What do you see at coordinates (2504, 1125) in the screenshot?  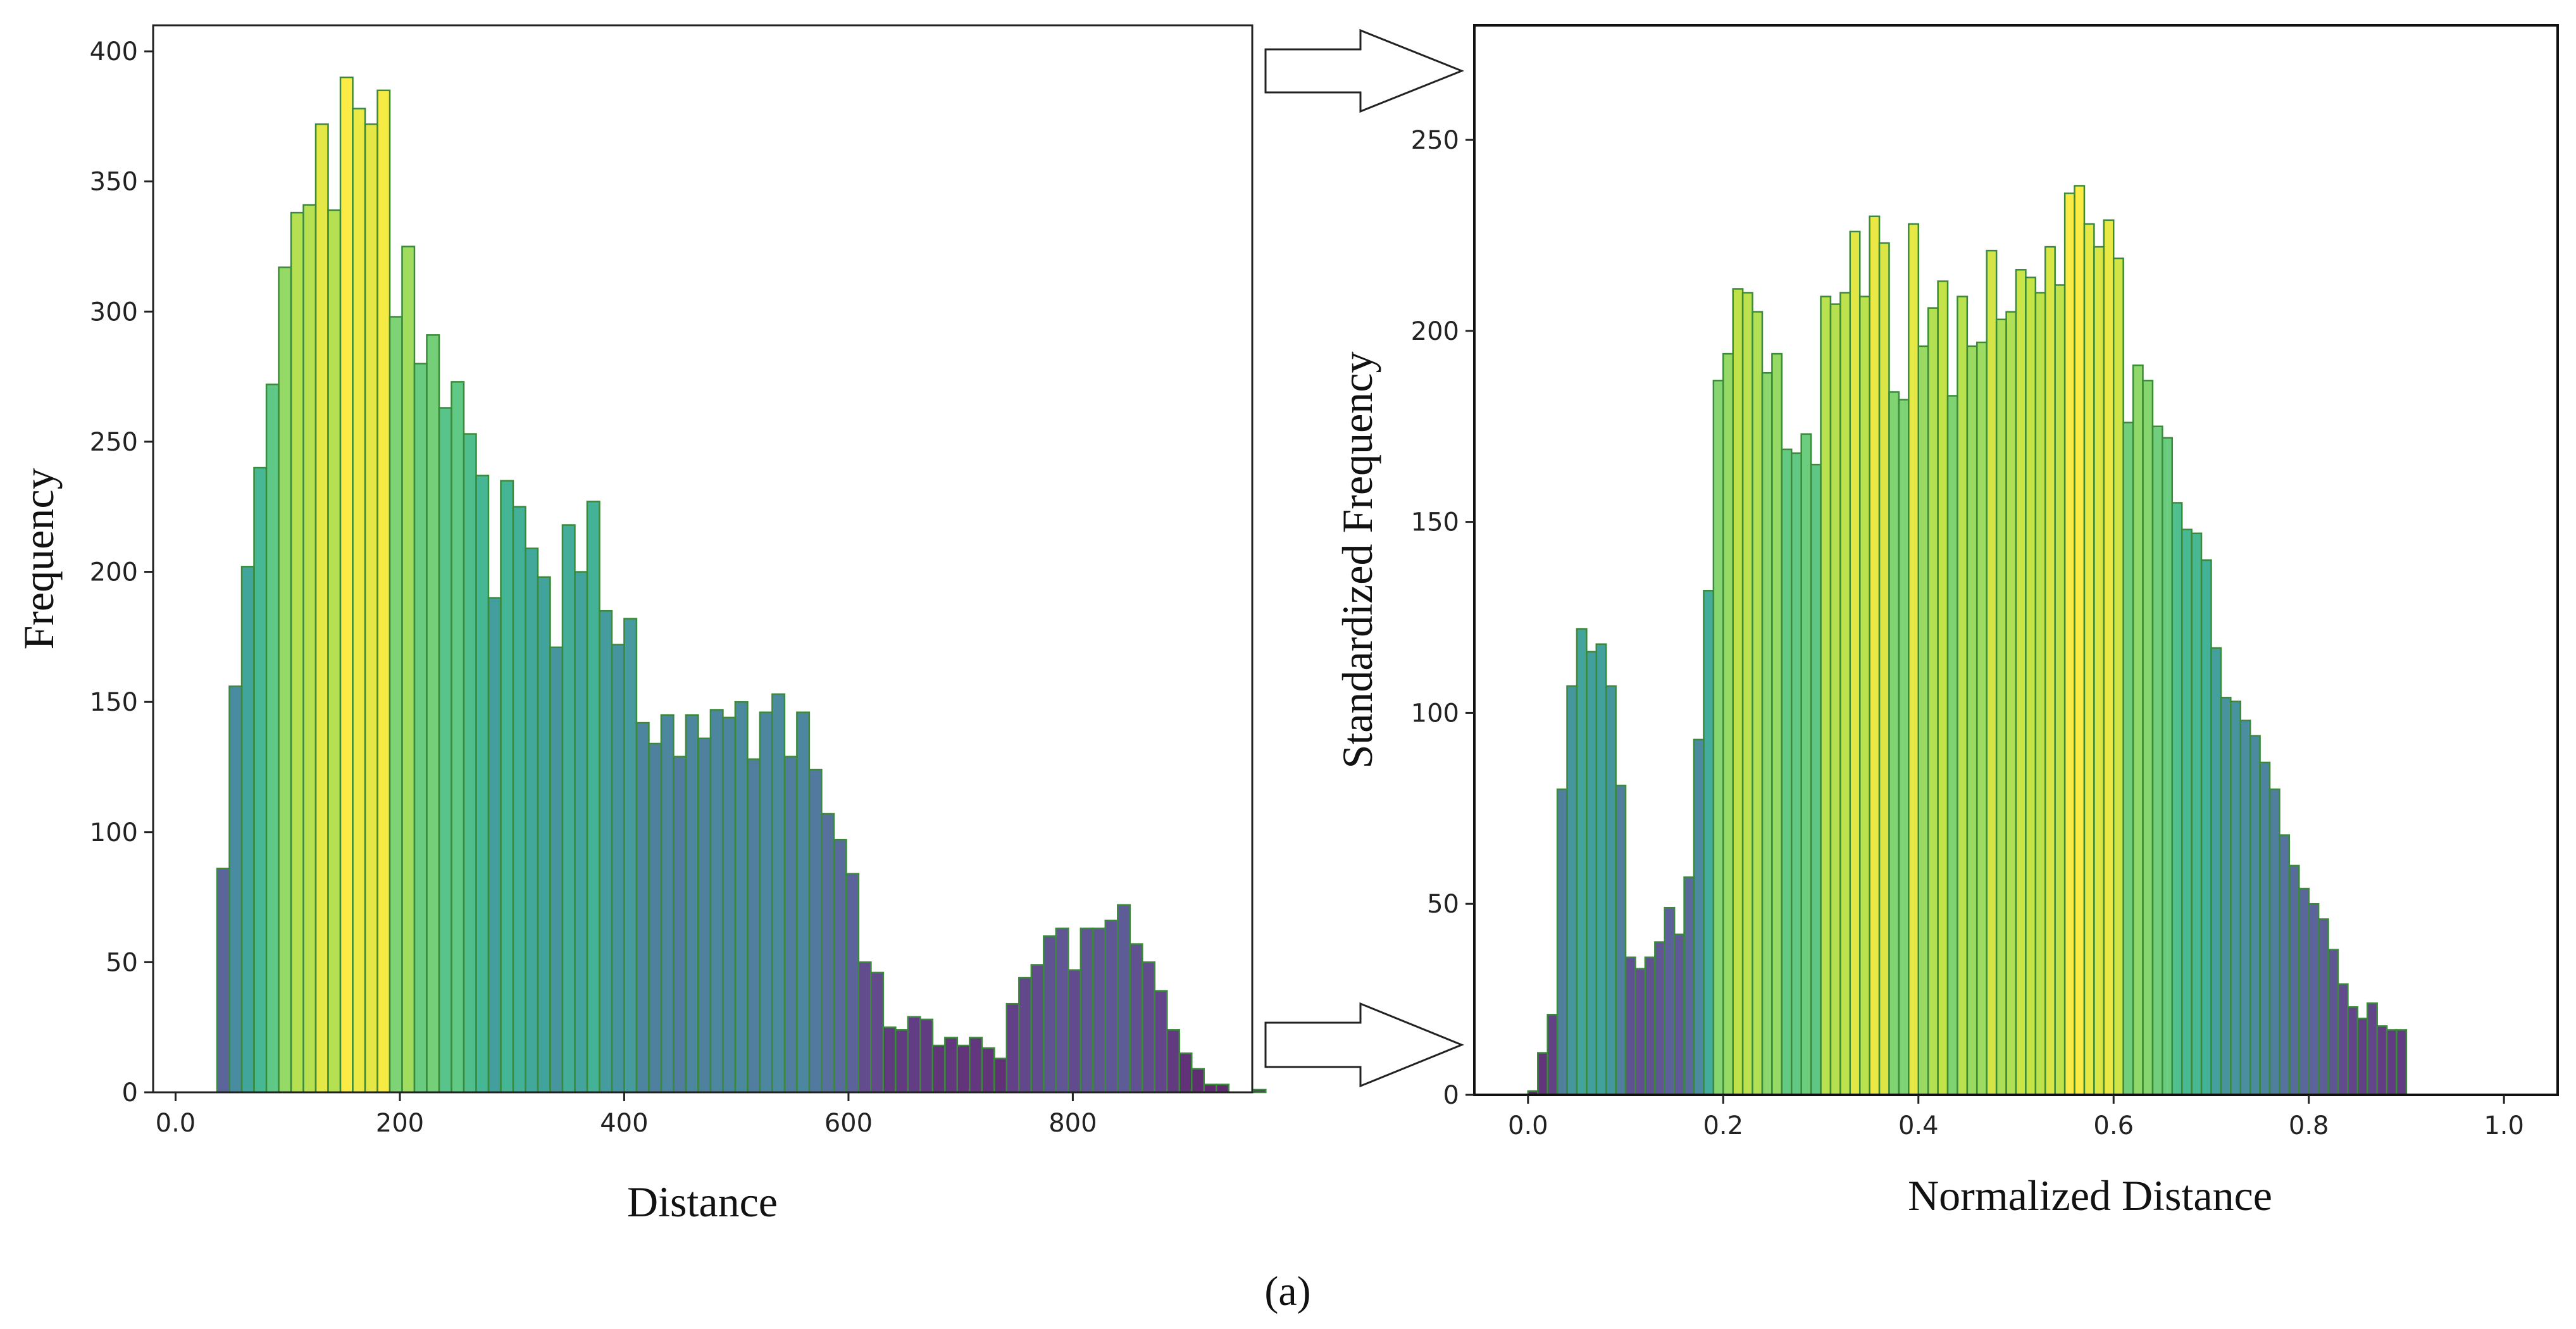 I see `x-tick-label: 1.0` at bounding box center [2504, 1125].